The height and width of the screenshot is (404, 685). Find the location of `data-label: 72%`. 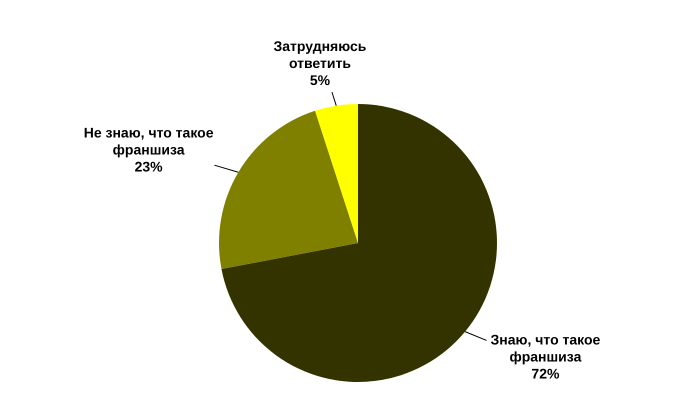

data-label: 72% is located at coordinates (545, 374).